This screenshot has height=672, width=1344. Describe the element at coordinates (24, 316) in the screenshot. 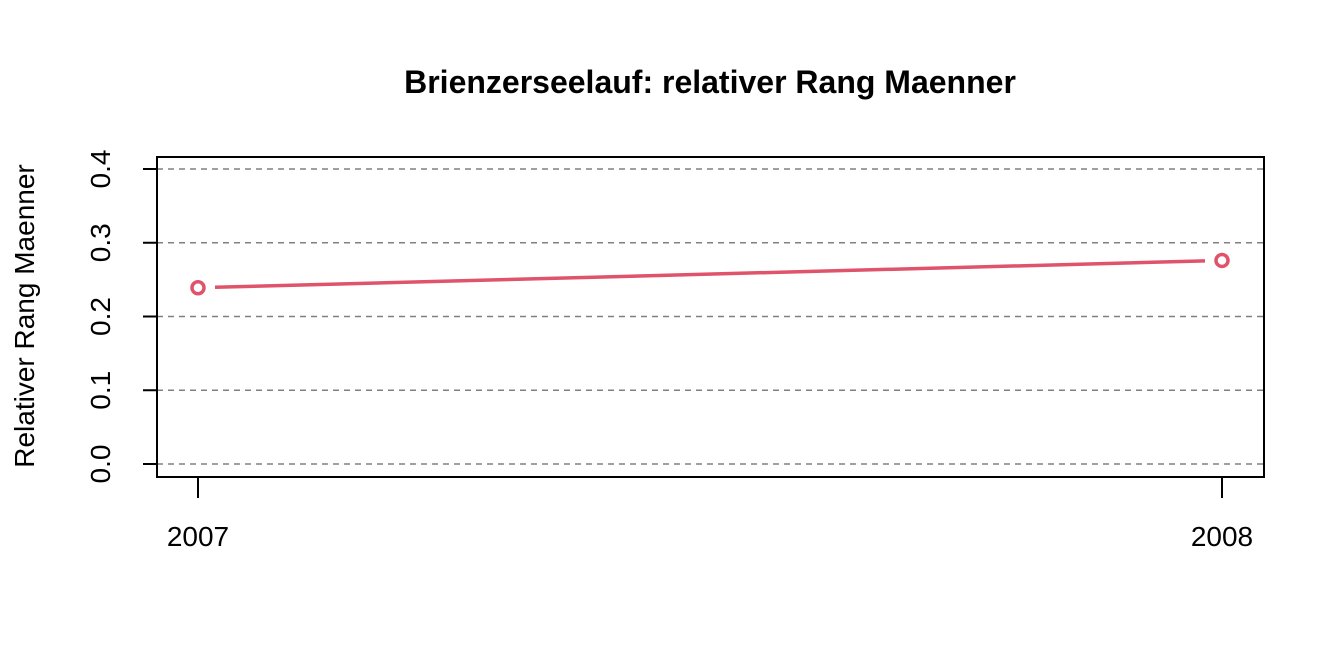

I see `y-axis-label: Relativer Rang Maenner` at that location.